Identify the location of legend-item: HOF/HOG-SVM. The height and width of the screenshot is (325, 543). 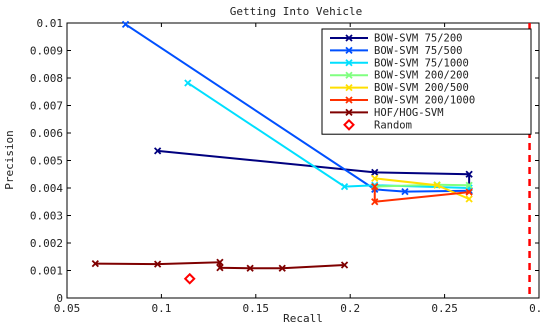
(387, 113).